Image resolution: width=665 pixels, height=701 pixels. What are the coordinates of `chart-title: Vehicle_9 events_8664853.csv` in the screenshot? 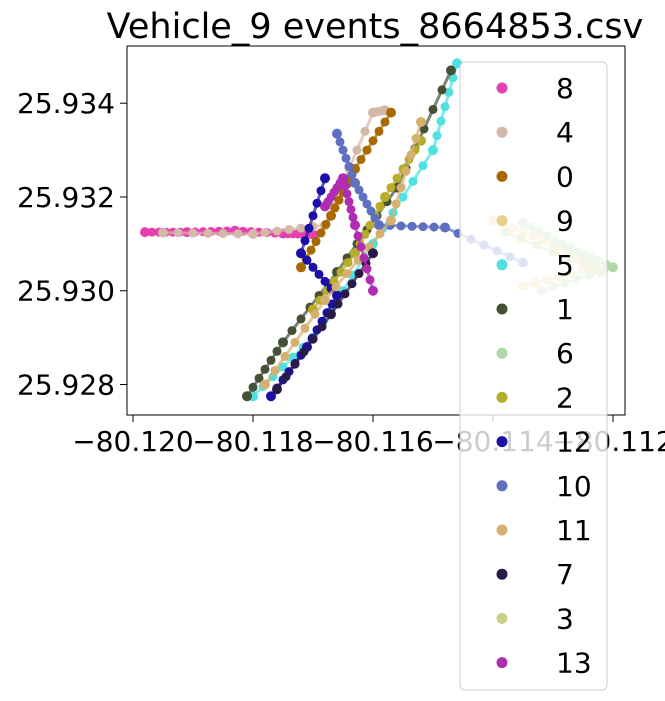 It's located at (375, 27).